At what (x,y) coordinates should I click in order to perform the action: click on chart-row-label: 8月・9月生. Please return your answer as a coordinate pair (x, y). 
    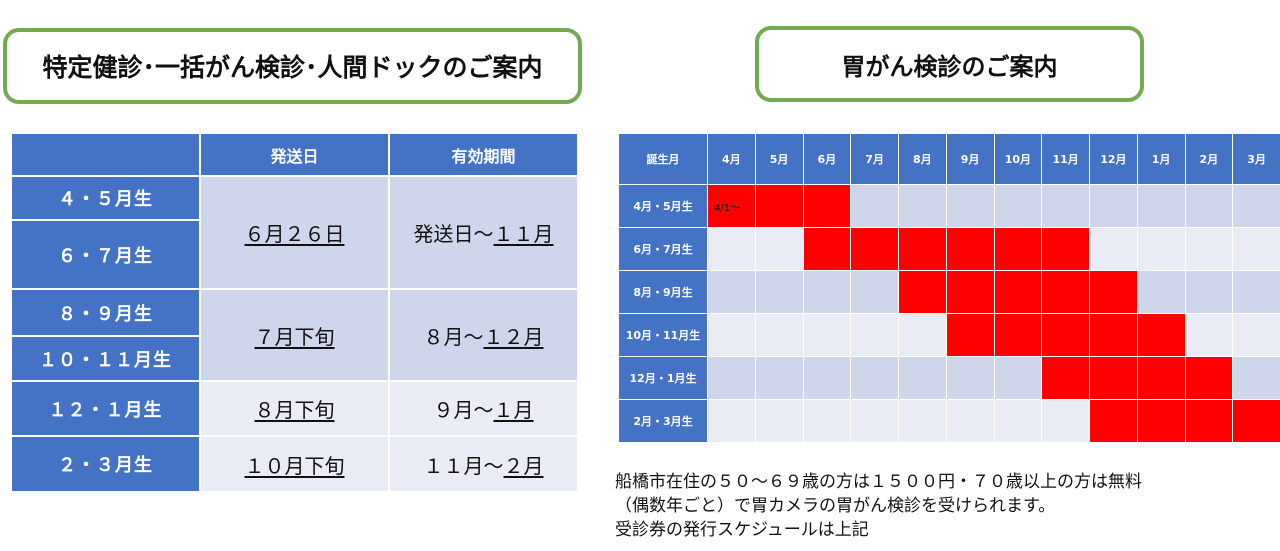
    Looking at the image, I should click on (663, 292).